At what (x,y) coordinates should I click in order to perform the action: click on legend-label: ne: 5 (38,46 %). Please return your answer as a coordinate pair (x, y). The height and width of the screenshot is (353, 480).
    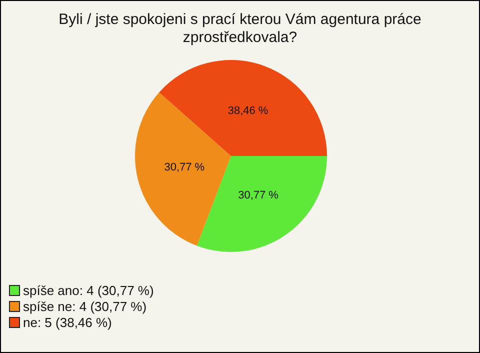
    Looking at the image, I should click on (67, 322).